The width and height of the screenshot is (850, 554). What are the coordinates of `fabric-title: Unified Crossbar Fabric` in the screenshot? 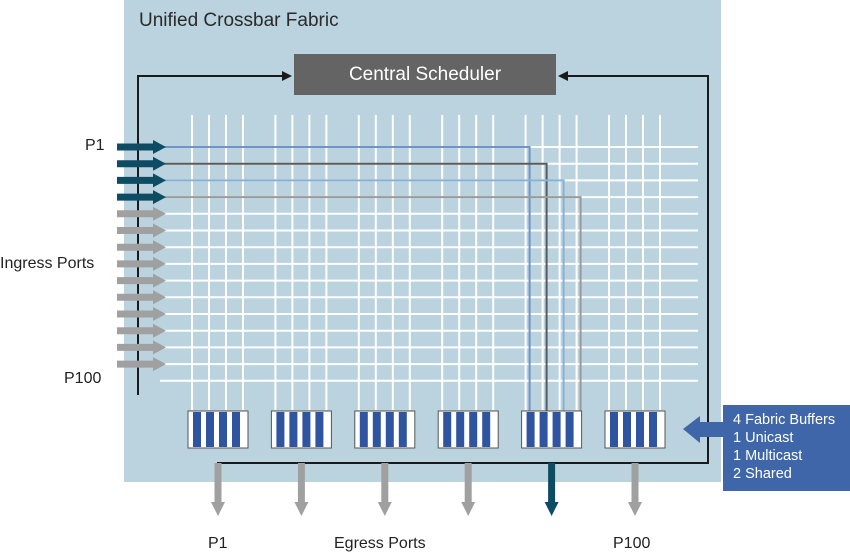 It's located at (239, 20).